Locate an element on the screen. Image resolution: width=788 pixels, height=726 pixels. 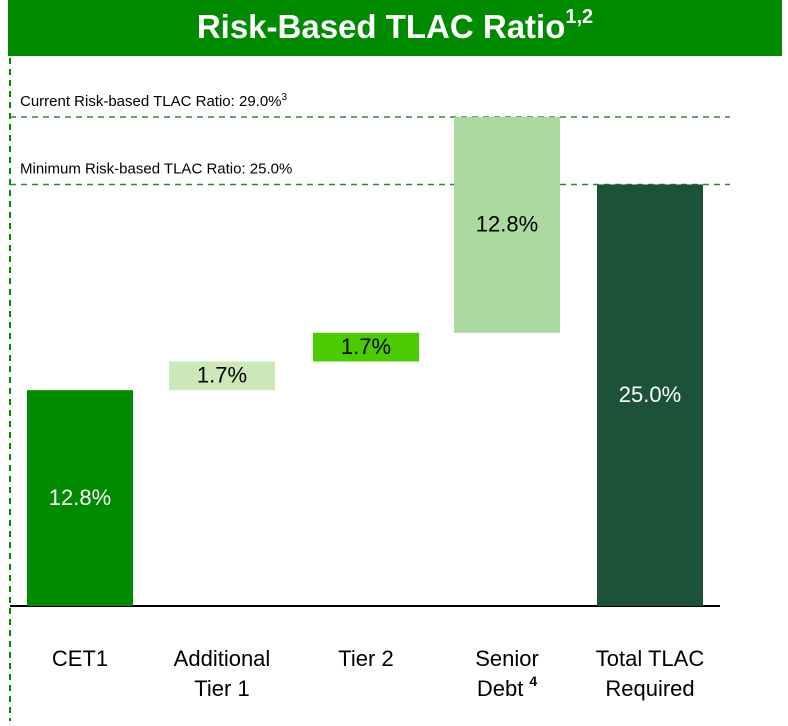
x-tick-label-text: CET1 is located at coordinates (80, 658).